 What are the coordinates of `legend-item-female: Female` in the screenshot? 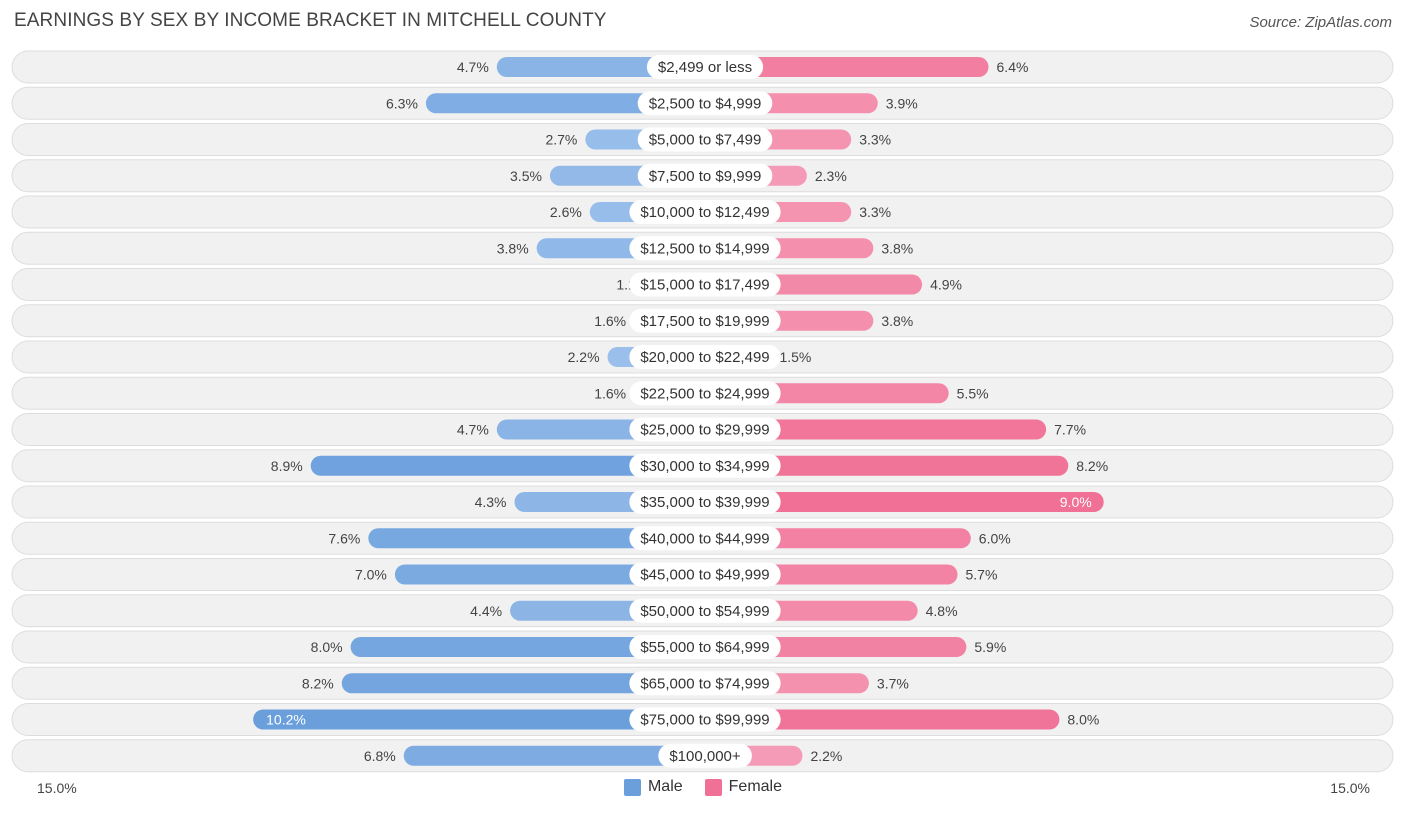 It's located at (743, 787).